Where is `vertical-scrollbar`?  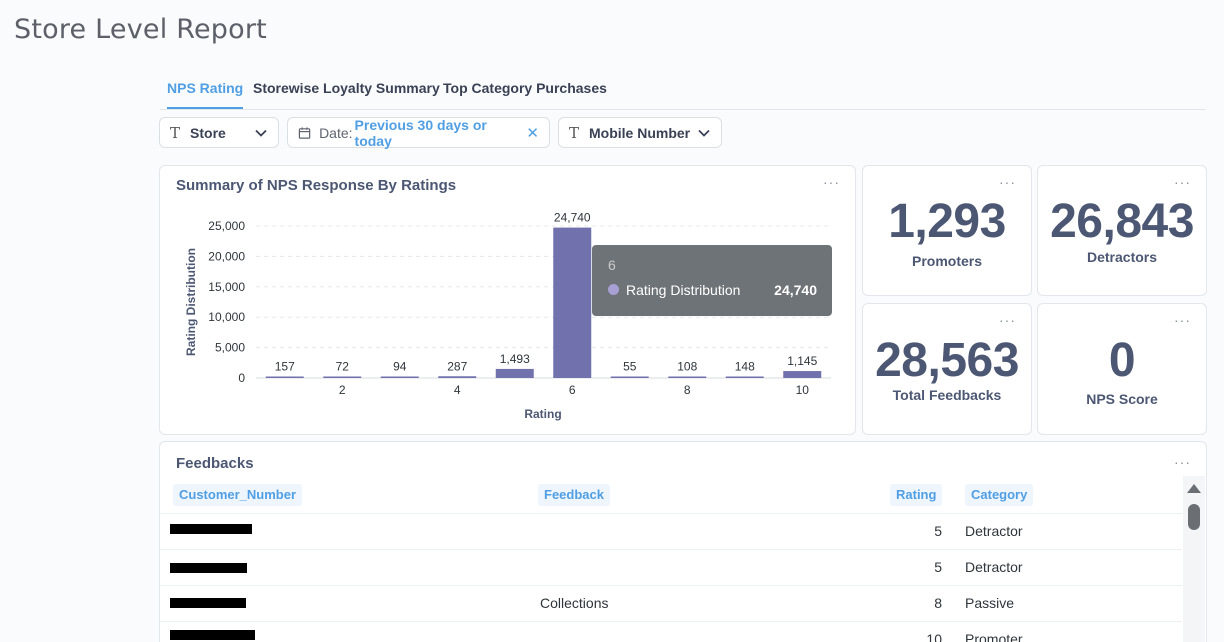 vertical-scrollbar is located at coordinates (1194, 559).